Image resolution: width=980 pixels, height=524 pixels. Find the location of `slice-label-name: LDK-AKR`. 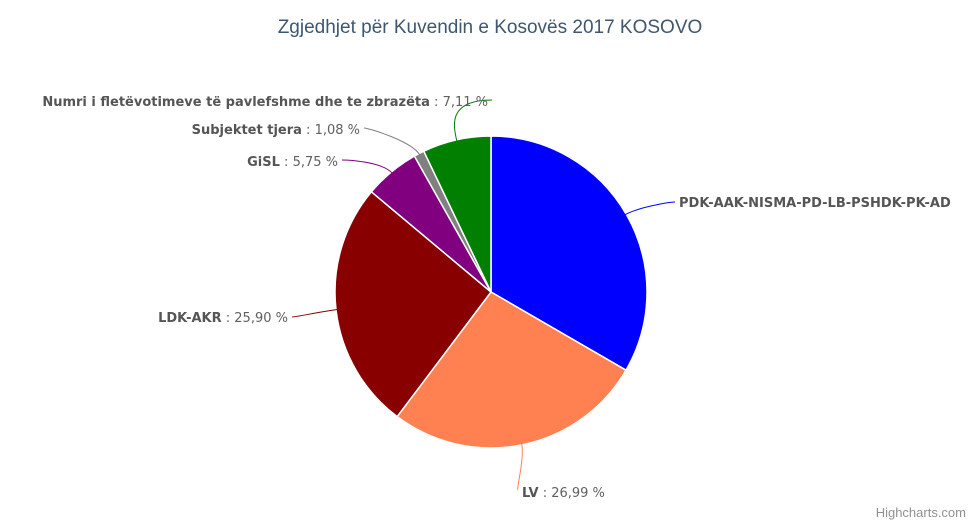

slice-label-name: LDK-AKR is located at coordinates (190, 318).